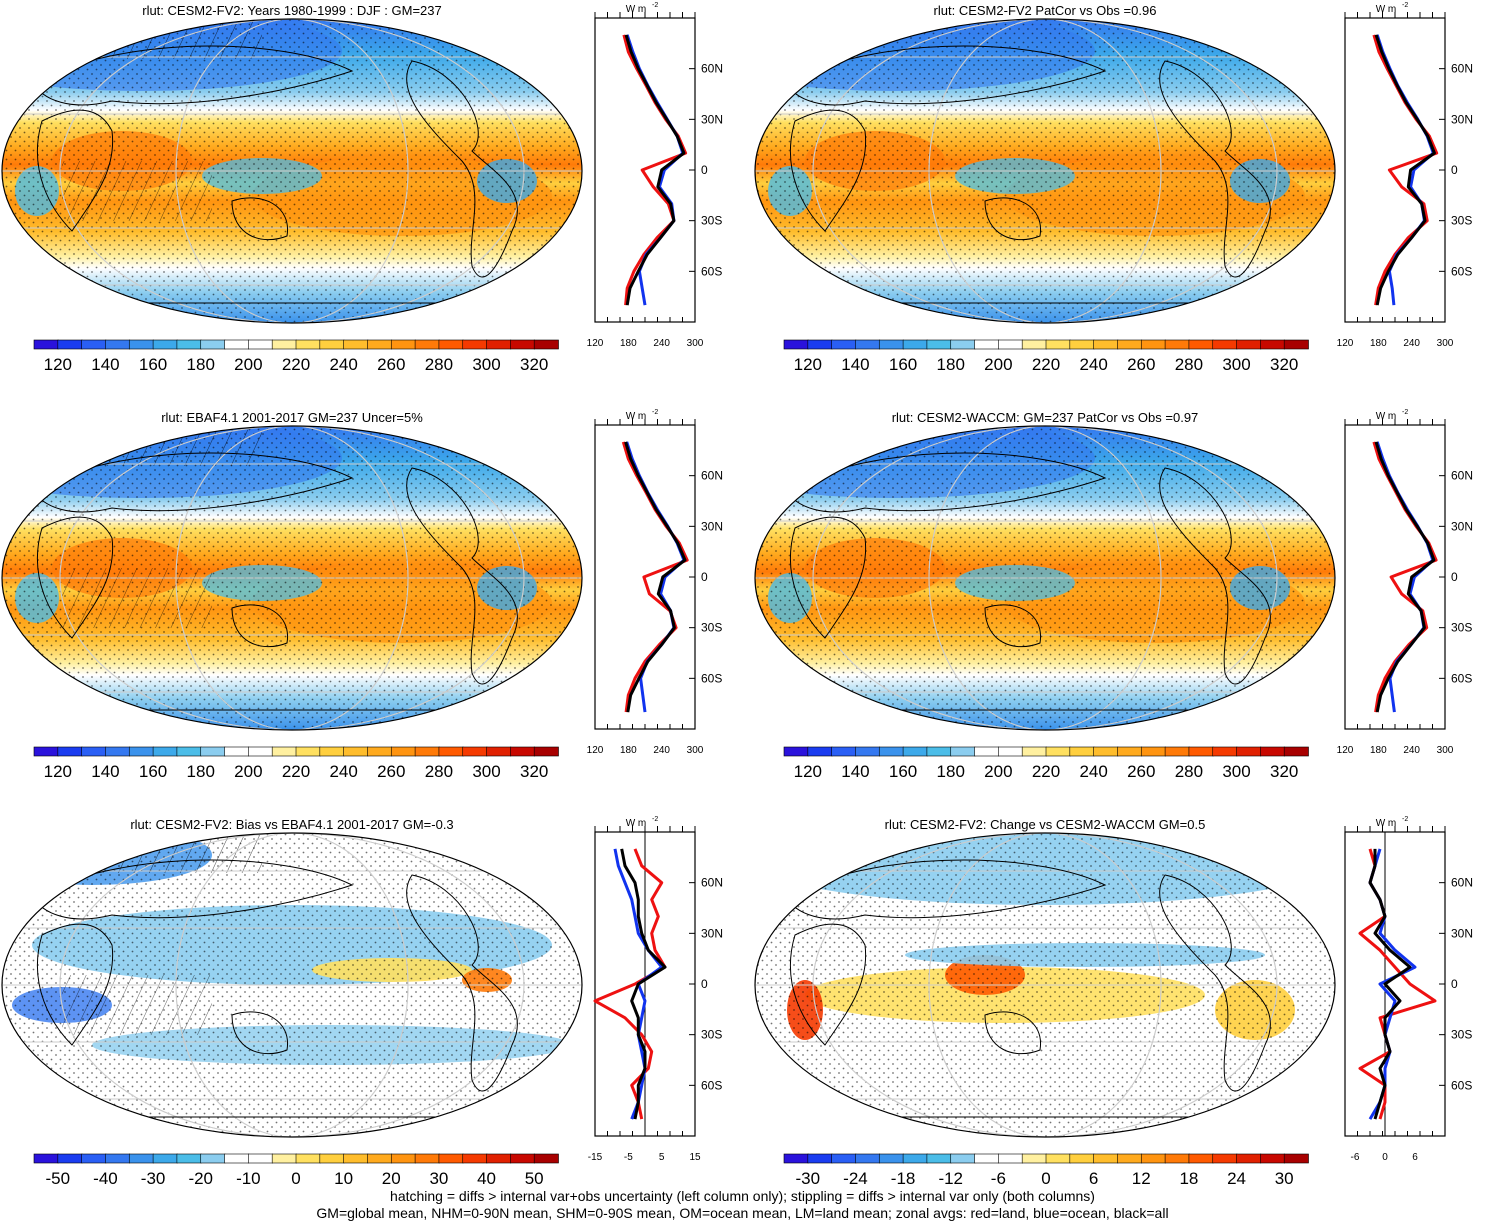 This screenshot has height=1221, width=1485. What do you see at coordinates (655, 989) in the screenshot?
I see `zonal-mean-inset: W m -2 60N 30N 0 30S 60S -15 -5 5 15` at bounding box center [655, 989].